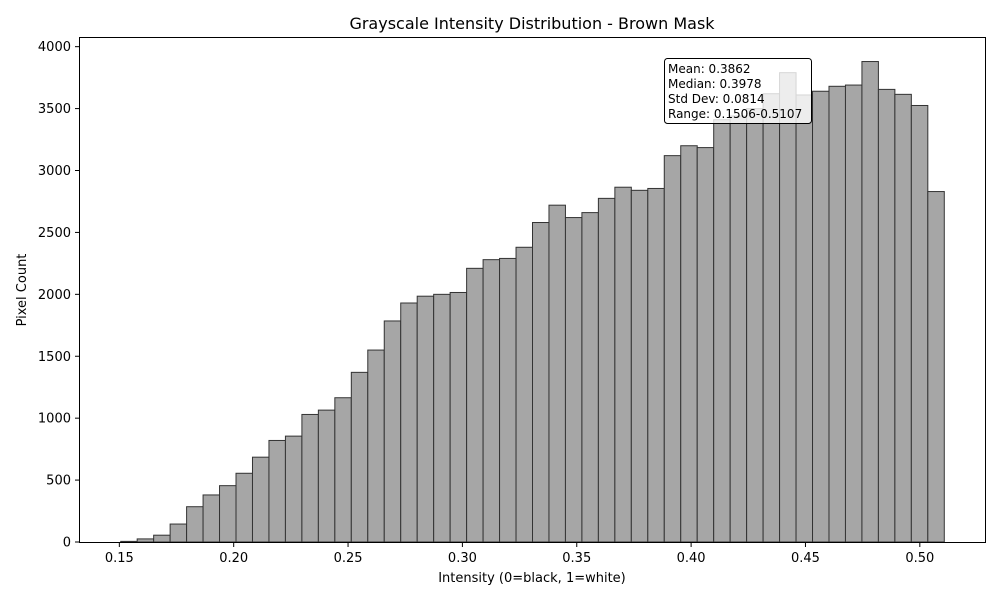  I want to click on y-tick-label: 2000, so click(54, 295).